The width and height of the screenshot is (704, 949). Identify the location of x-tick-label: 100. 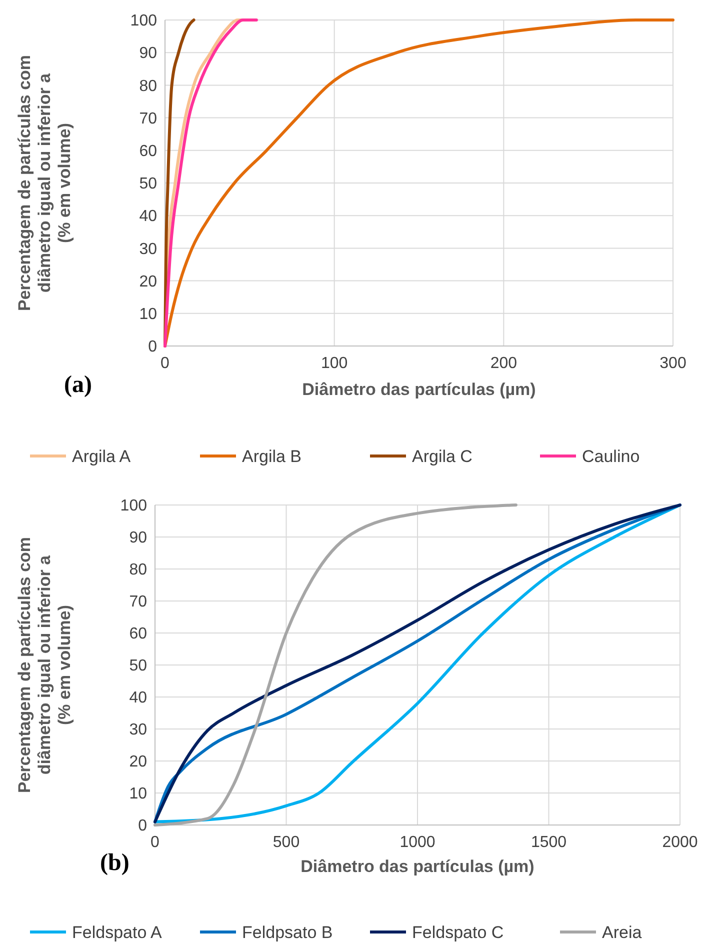
(334, 363).